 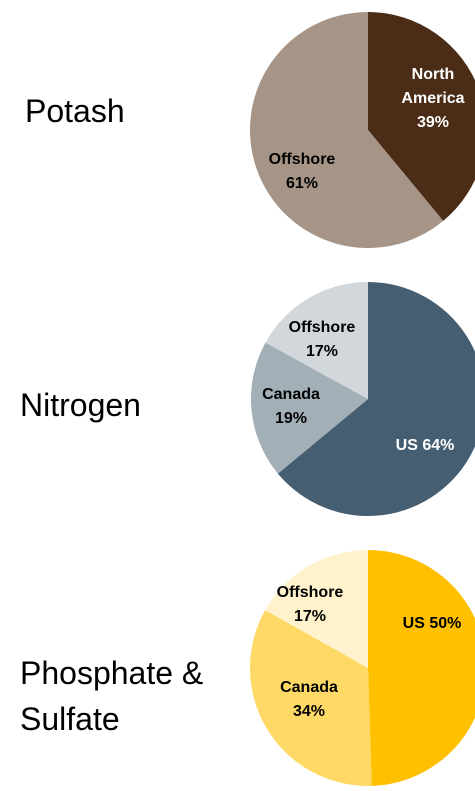 What do you see at coordinates (291, 407) in the screenshot?
I see `slice-label: Canada 19%` at bounding box center [291, 407].